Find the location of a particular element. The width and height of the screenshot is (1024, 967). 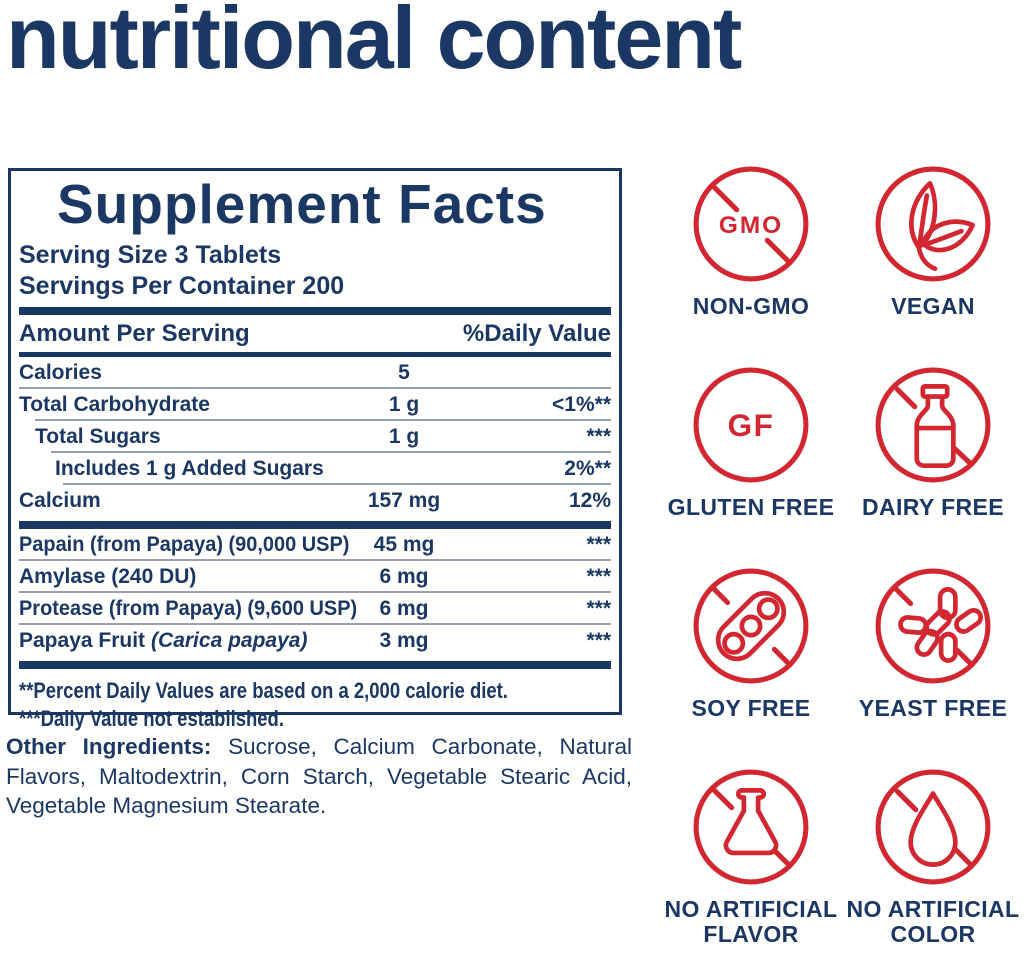

gluten-free-icon: GF is located at coordinates (751, 425).